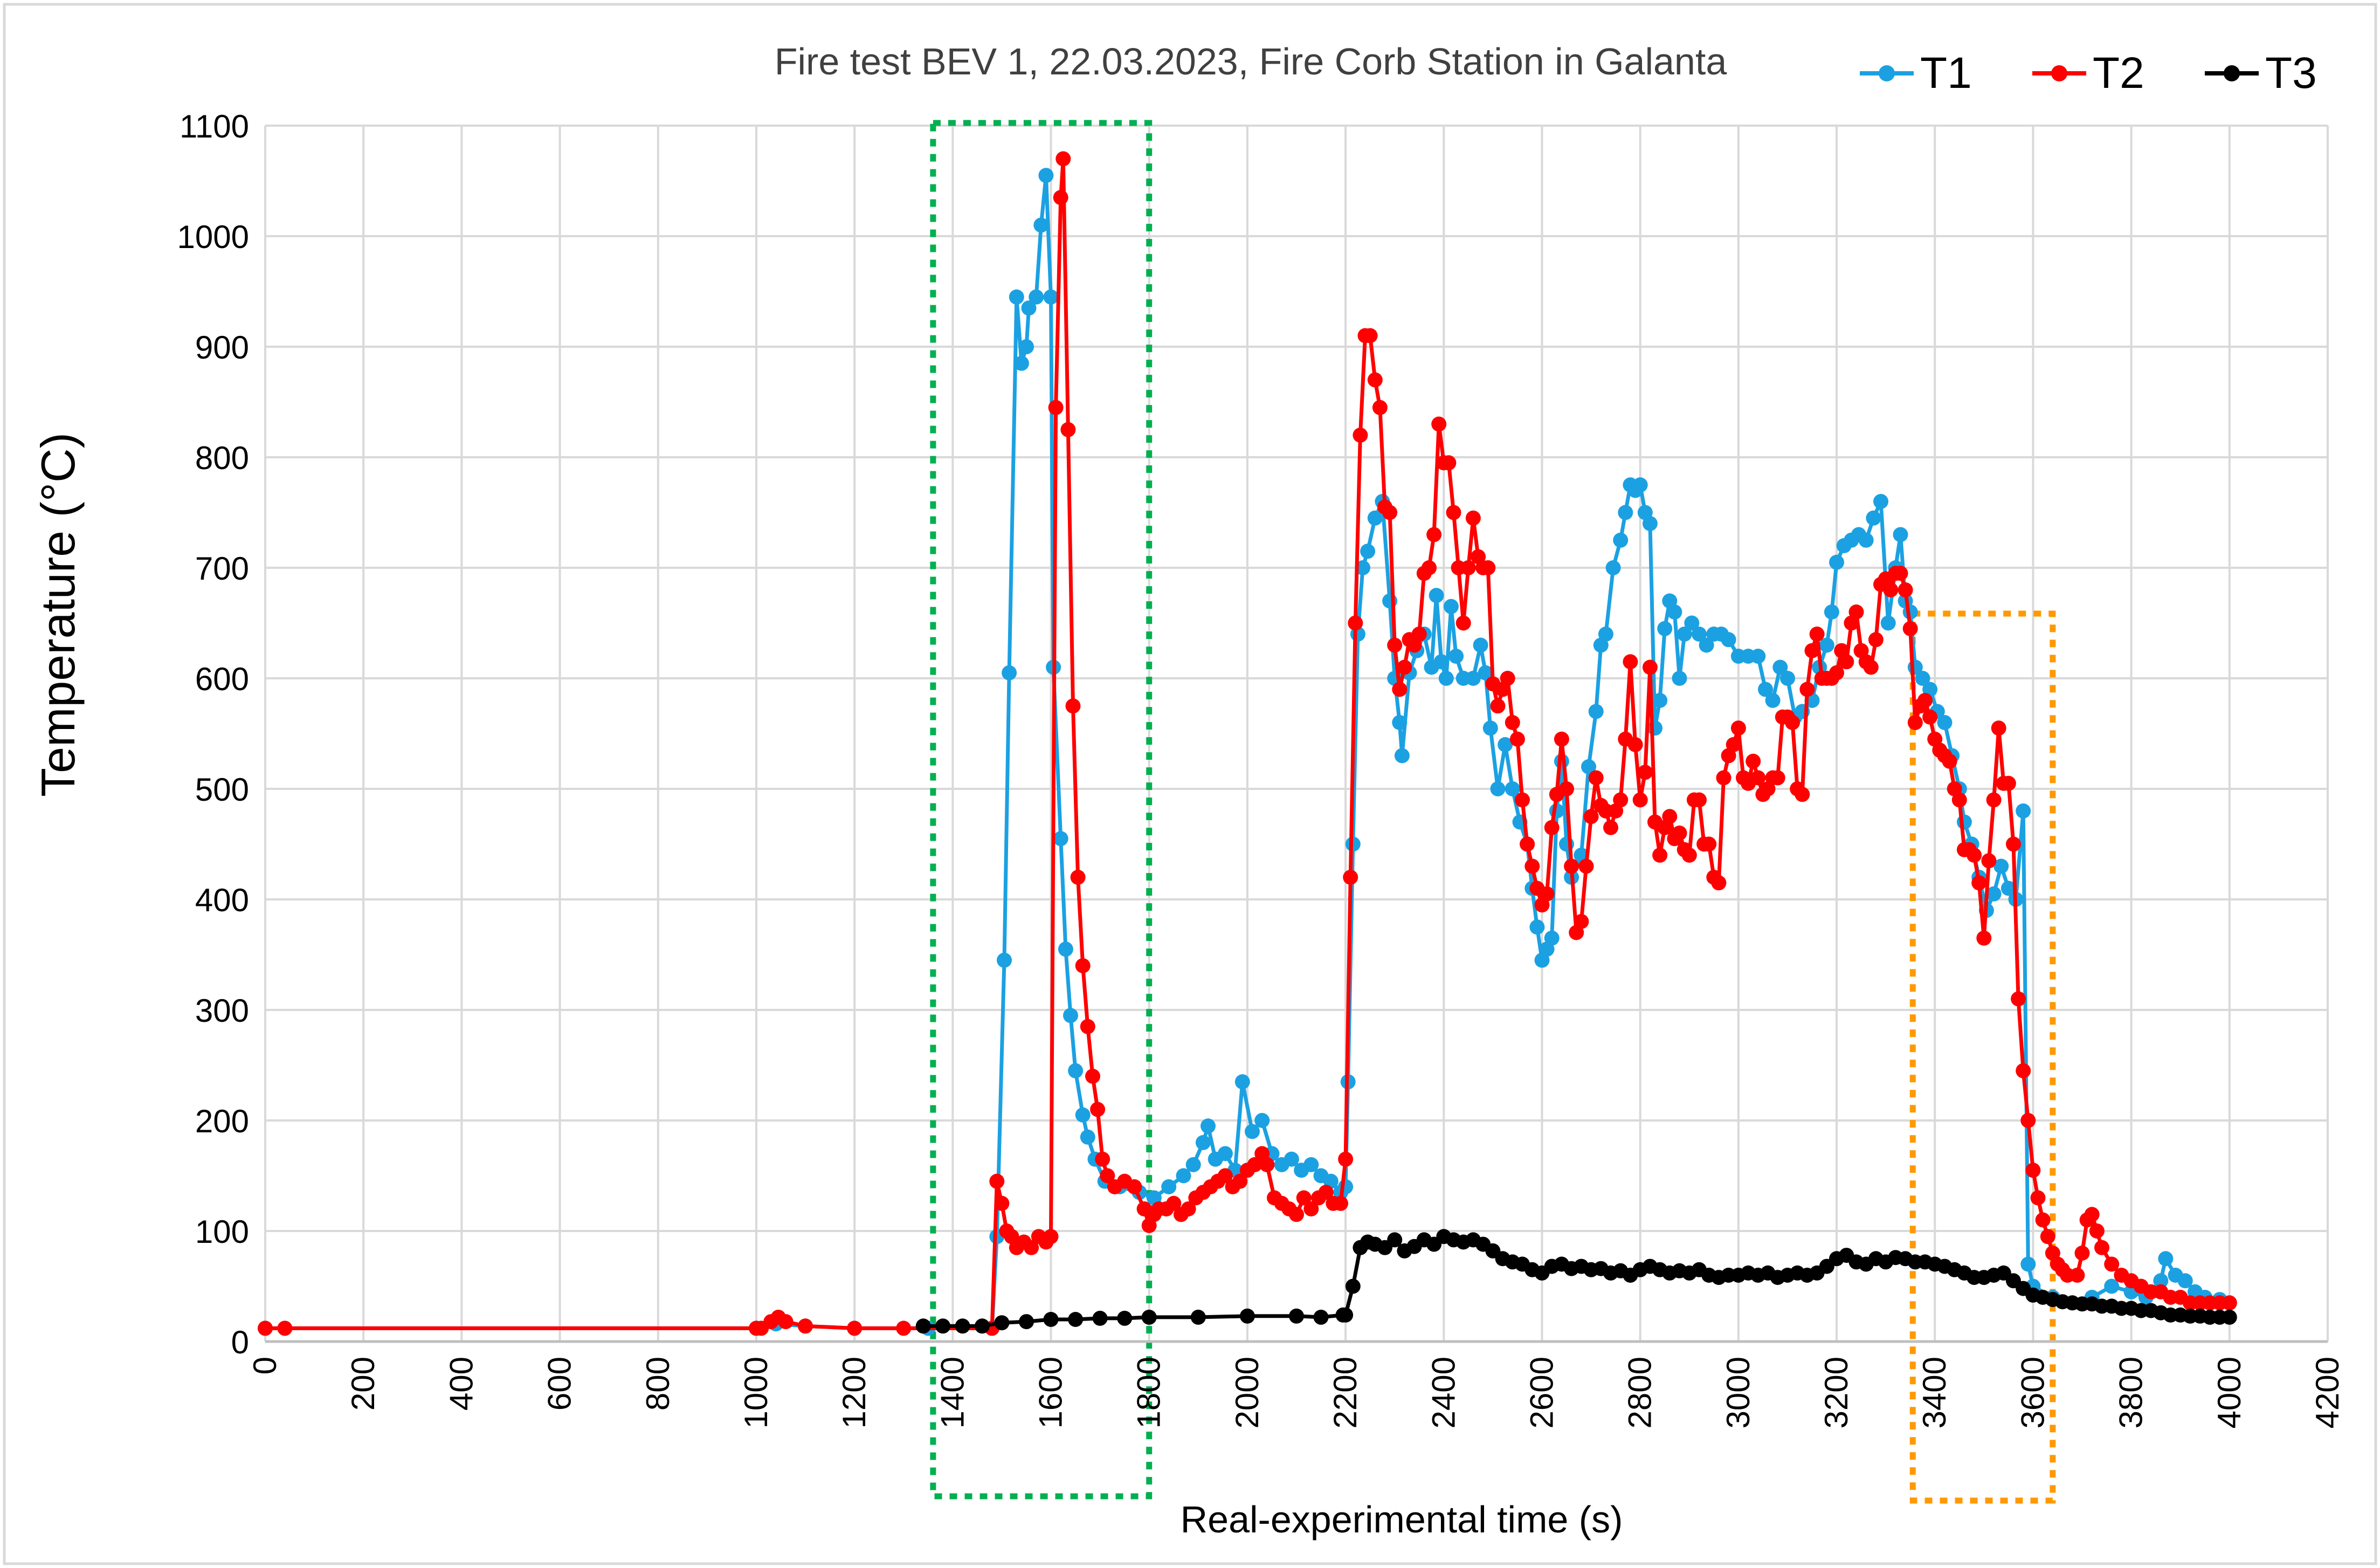 The width and height of the screenshot is (2380, 1568). I want to click on x-tick-label: 1000, so click(756, 1392).